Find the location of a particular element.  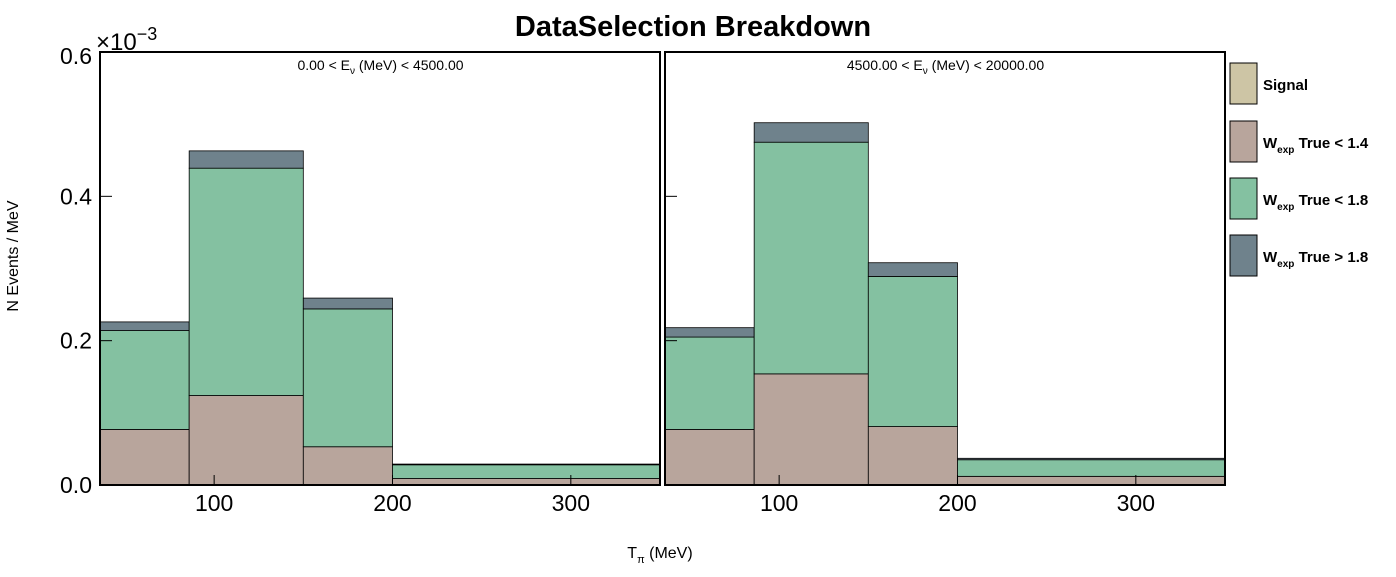

panel-label-2: 4500.00 < Eν (MeV) < 20000.00 is located at coordinates (945, 67).